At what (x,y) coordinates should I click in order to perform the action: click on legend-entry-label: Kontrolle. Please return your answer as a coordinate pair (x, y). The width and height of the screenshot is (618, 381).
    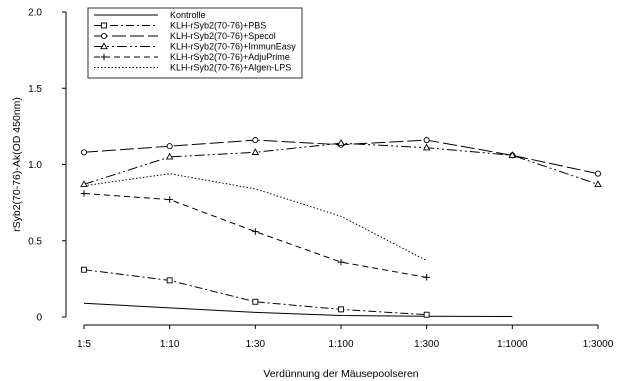
    Looking at the image, I should click on (188, 15).